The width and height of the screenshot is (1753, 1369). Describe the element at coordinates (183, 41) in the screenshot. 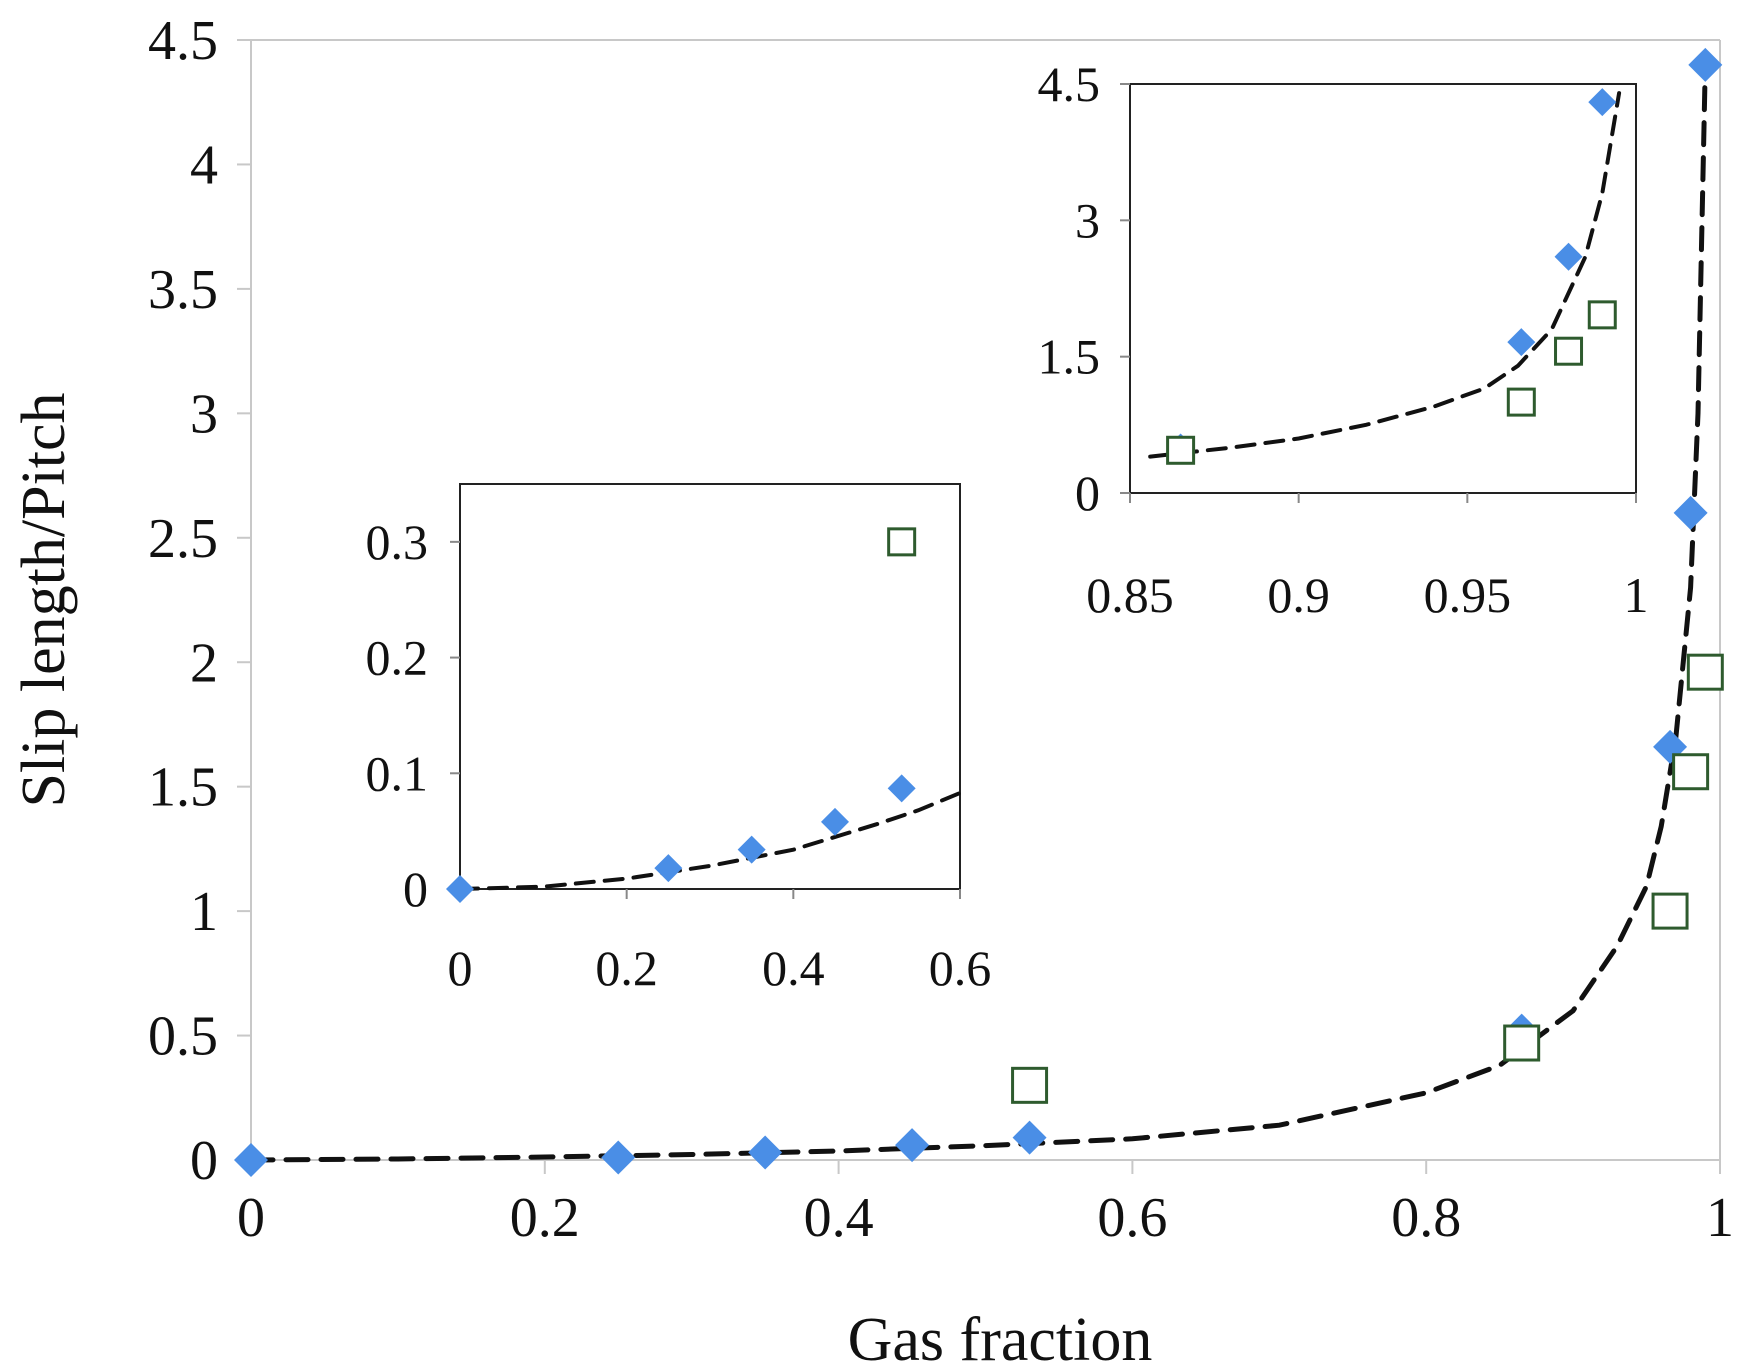

I see `main-y-tick-label-4-5: 4.5` at that location.